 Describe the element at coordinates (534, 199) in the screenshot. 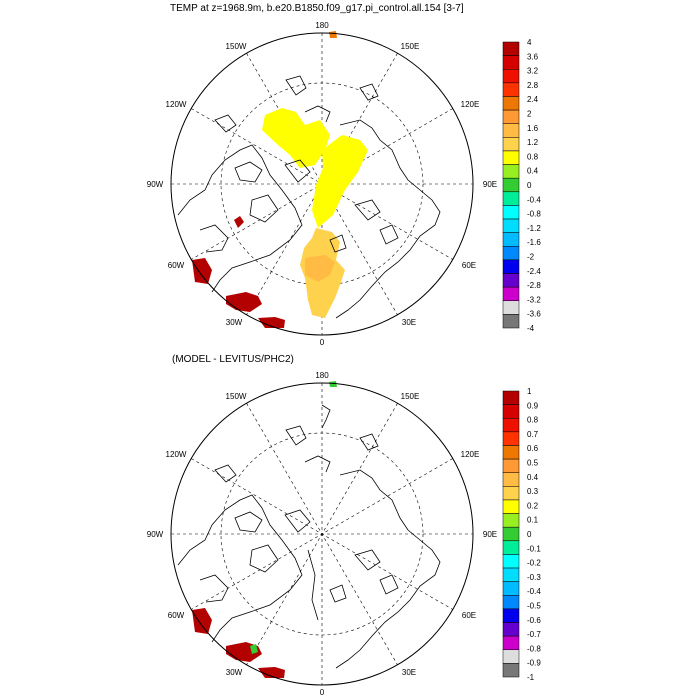

I see `colorbar-label: -0.4` at that location.